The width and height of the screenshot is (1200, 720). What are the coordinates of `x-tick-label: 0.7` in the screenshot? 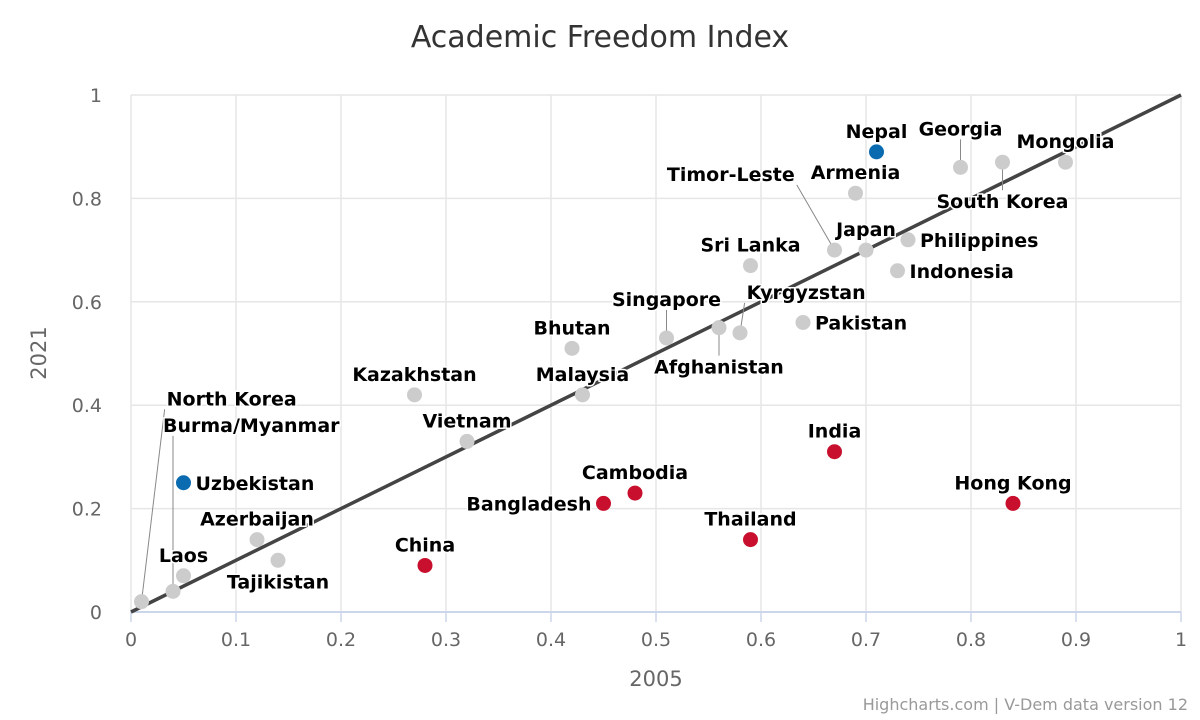 It's located at (866, 640).